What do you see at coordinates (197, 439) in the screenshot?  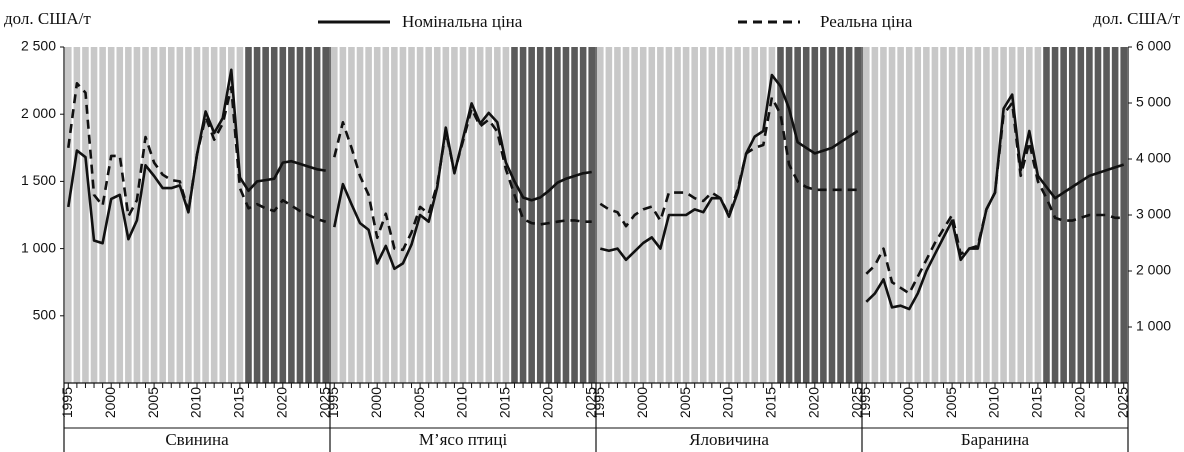 I see `panel-title: Свинина` at bounding box center [197, 439].